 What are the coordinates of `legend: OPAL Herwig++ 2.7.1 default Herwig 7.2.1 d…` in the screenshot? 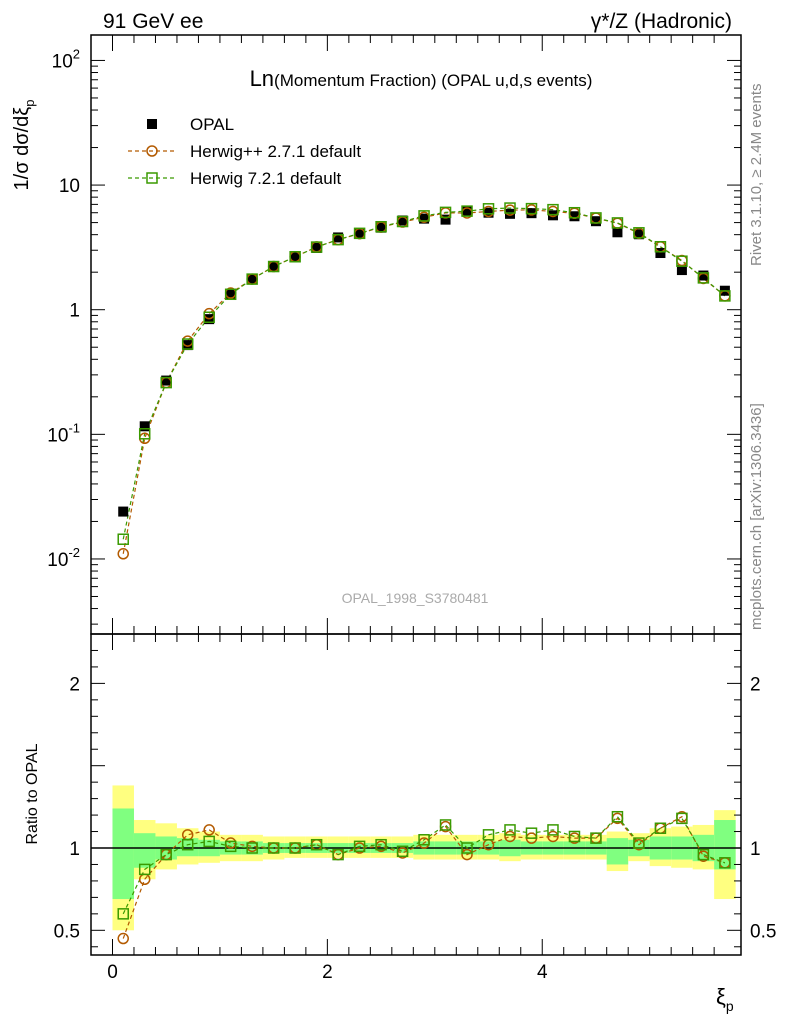 It's located at (244, 151).